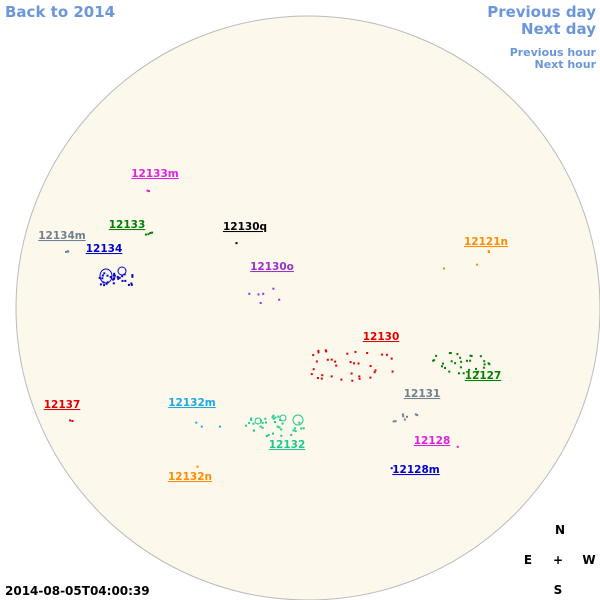 The height and width of the screenshot is (600, 600). I want to click on back-link: Back to 2014, so click(60, 12).